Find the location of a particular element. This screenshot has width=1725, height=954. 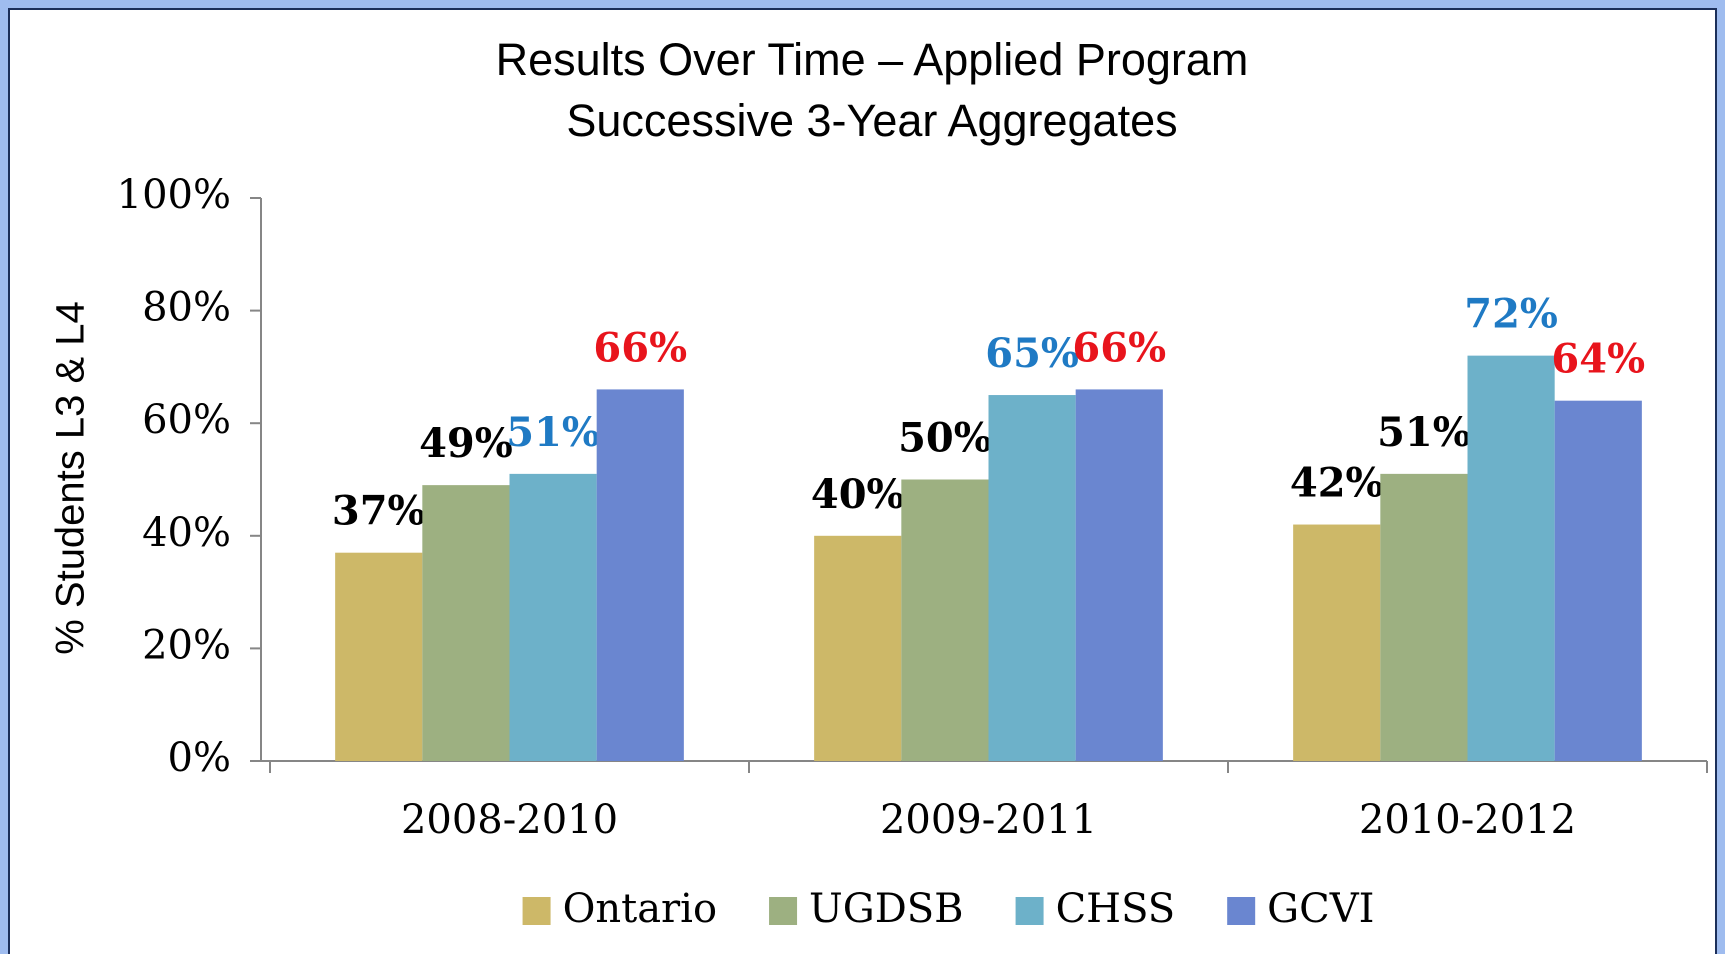

y-tick-label: 40% is located at coordinates (186, 533).